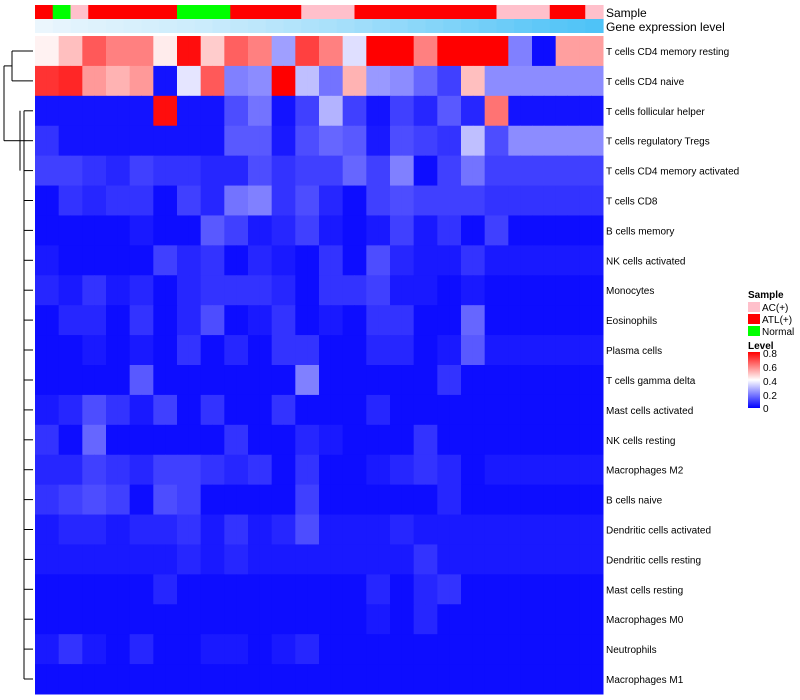  What do you see at coordinates (319, 12) in the screenshot?
I see `sample-annotation-track` at bounding box center [319, 12].